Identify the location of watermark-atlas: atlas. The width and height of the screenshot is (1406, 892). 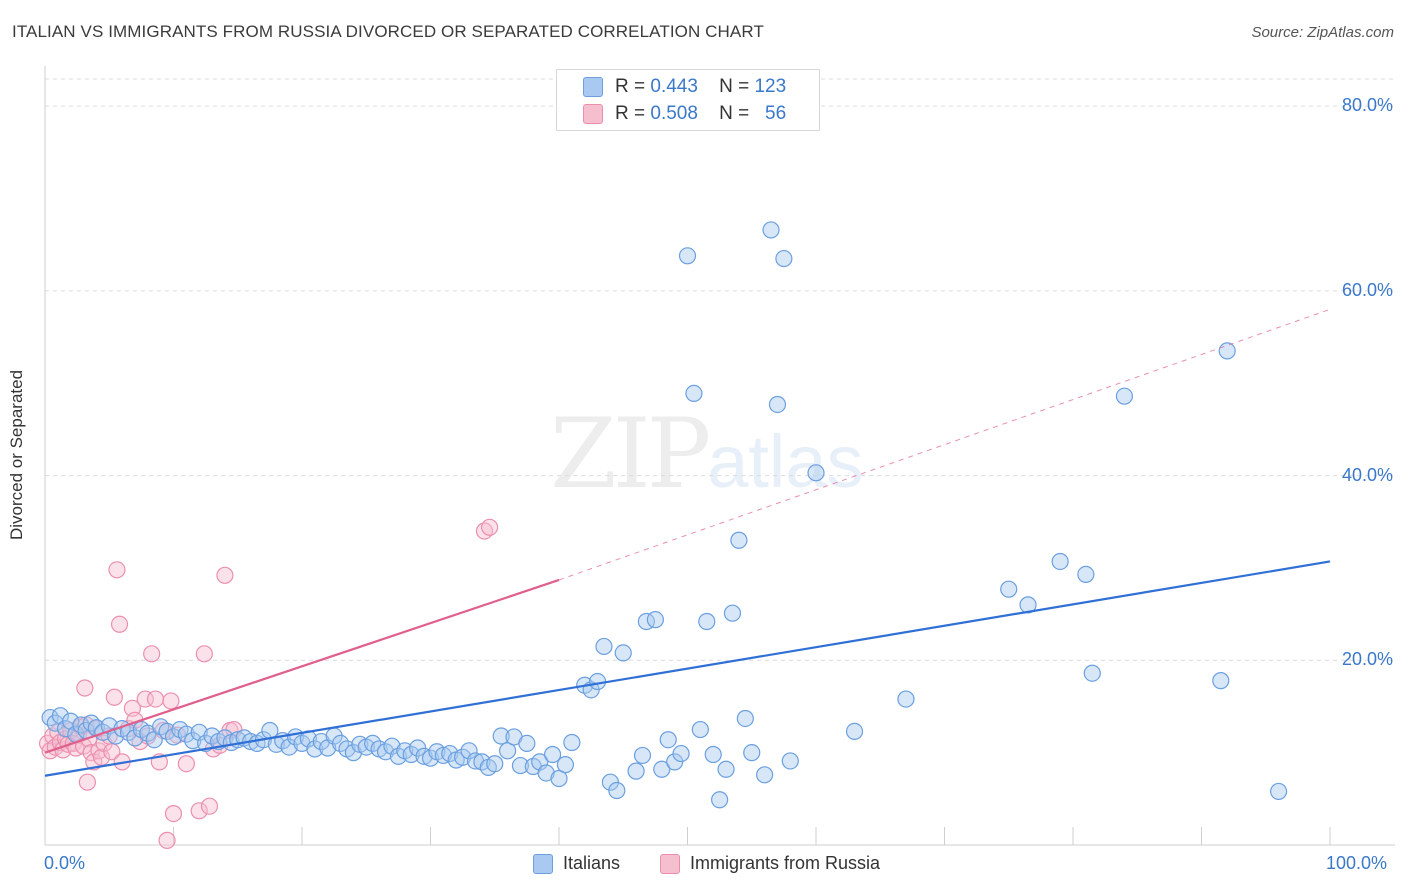
(785, 461).